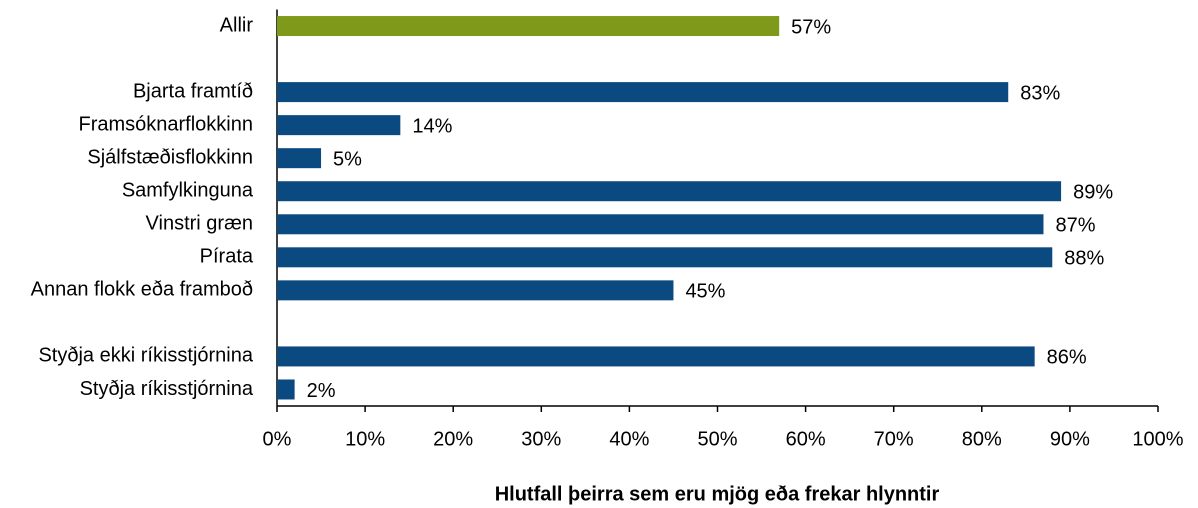 The width and height of the screenshot is (1198, 508). What do you see at coordinates (142, 290) in the screenshot?
I see `y-tick-label: Annan flokk eða framboð` at bounding box center [142, 290].